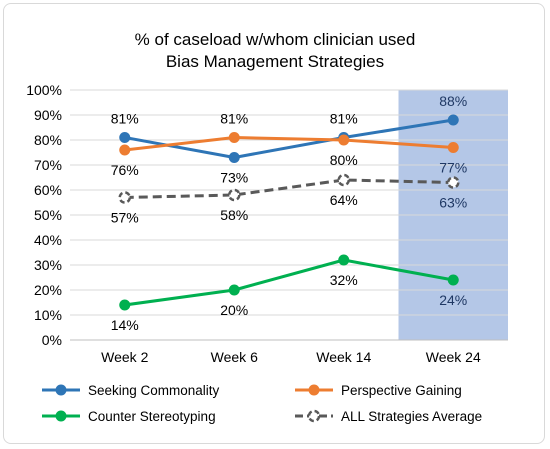 The height and width of the screenshot is (449, 550). What do you see at coordinates (344, 280) in the screenshot?
I see `data-label-counter-stereotyping: 32%` at bounding box center [344, 280].